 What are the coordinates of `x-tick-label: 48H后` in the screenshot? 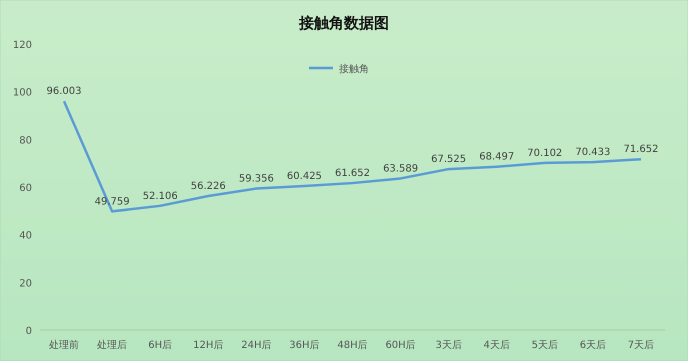 It's located at (352, 345).